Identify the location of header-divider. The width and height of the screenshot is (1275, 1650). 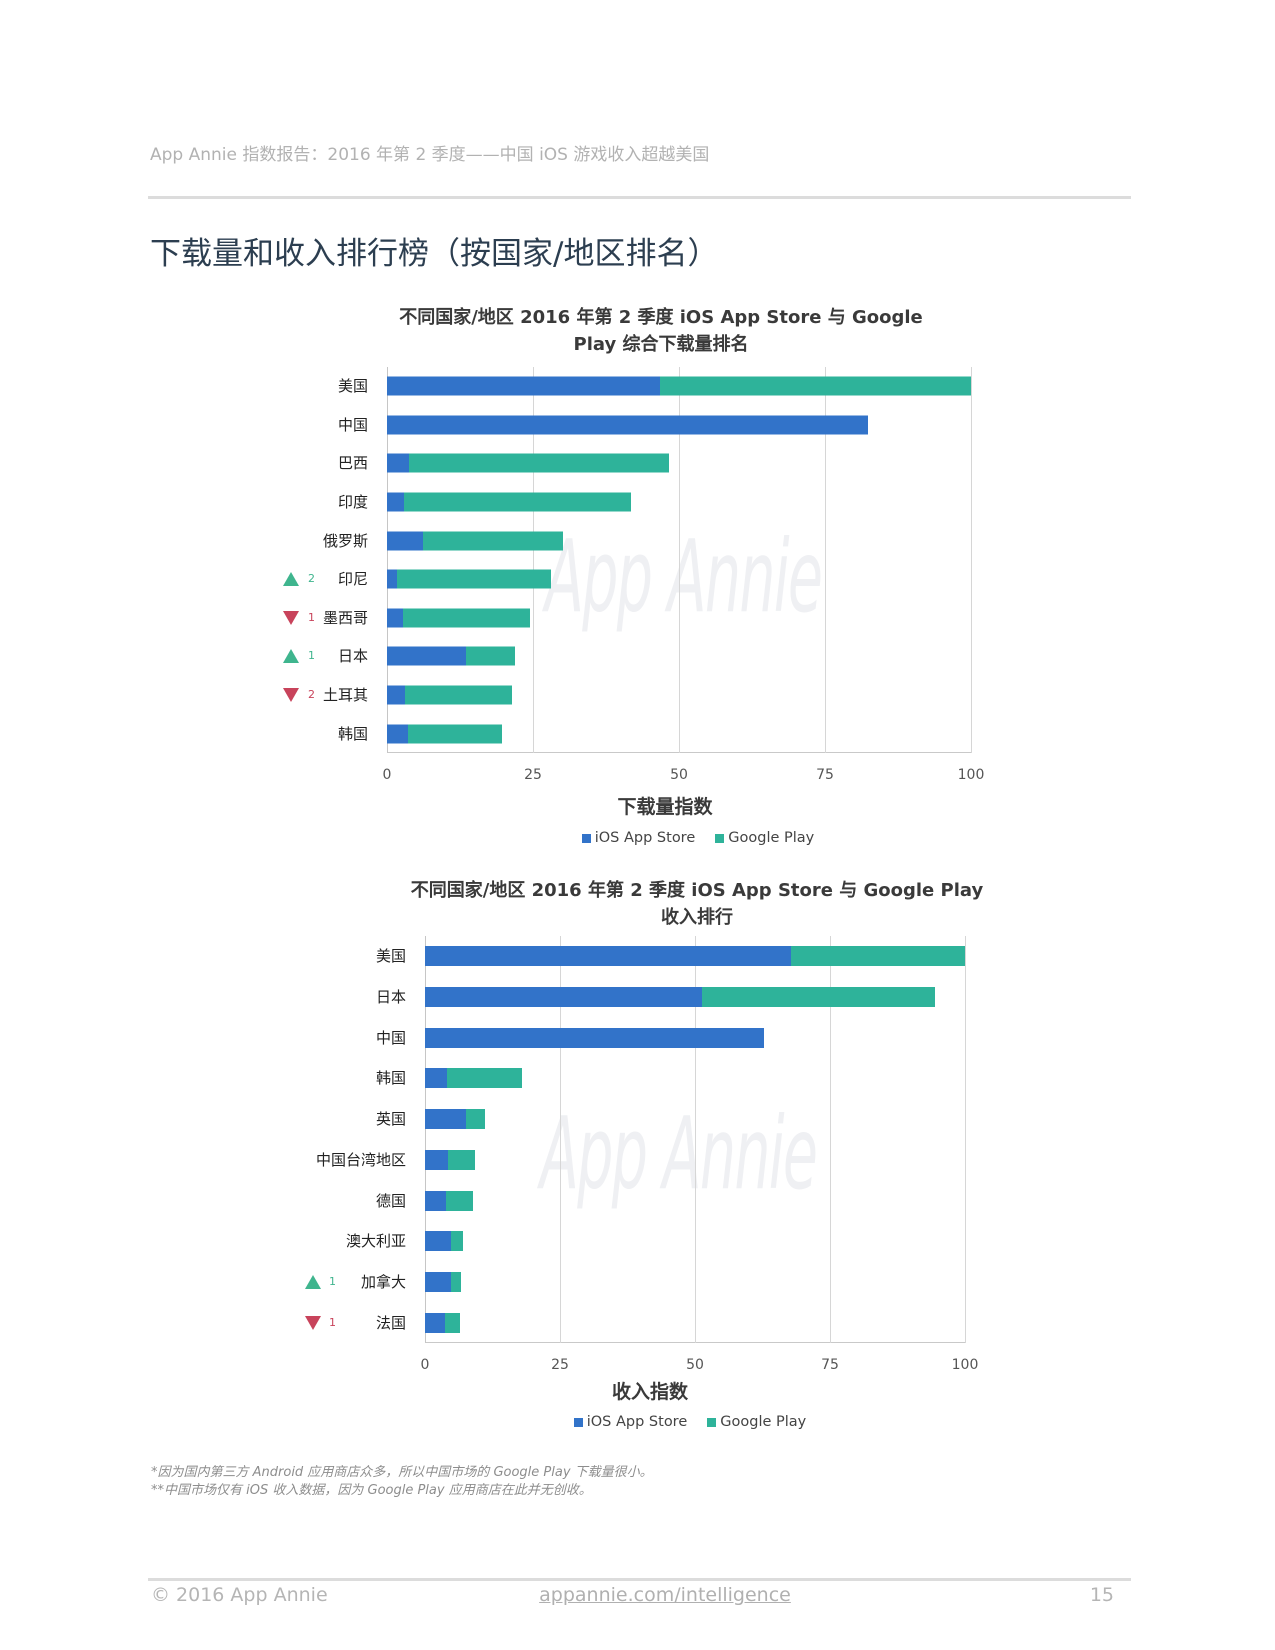
(639, 197).